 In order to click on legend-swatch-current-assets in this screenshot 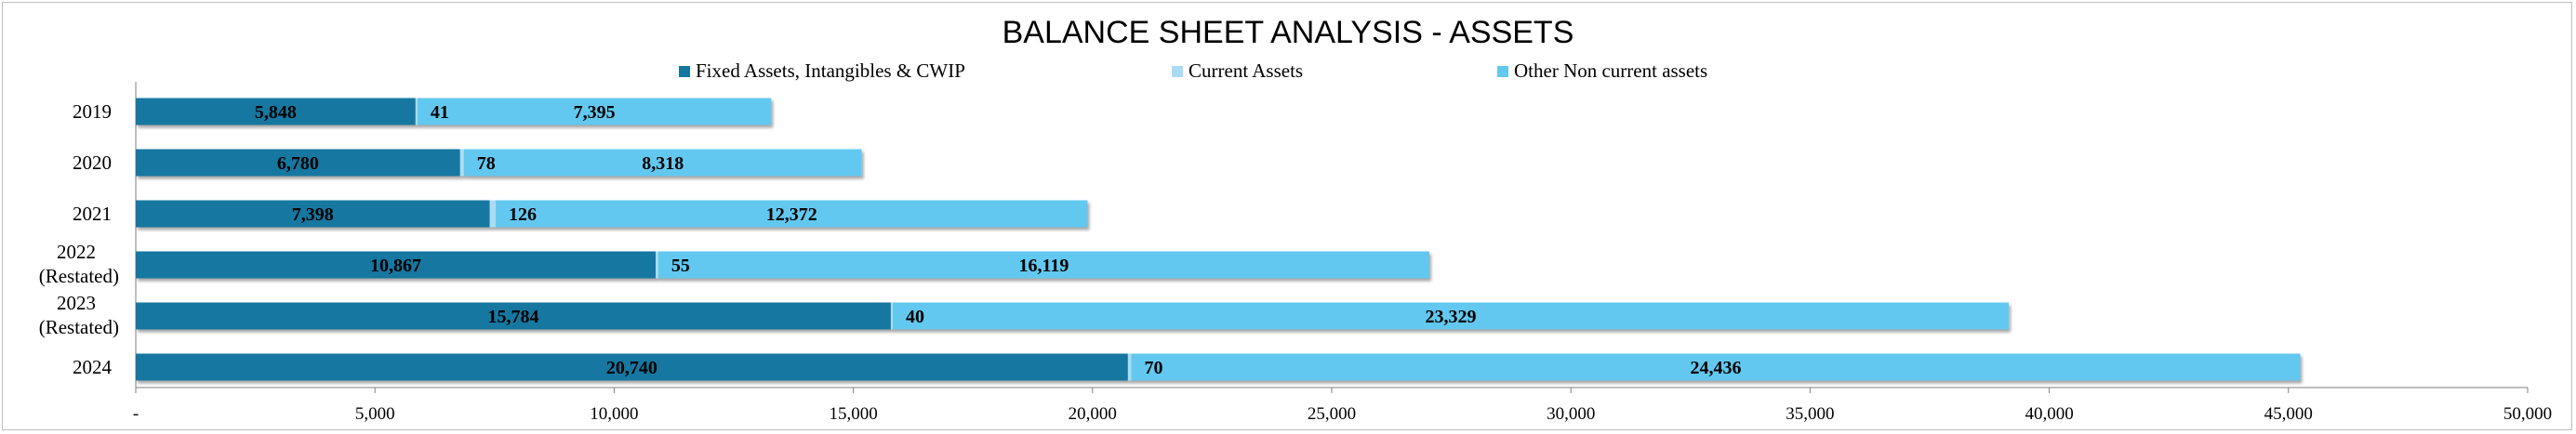, I will do `click(1177, 71)`.